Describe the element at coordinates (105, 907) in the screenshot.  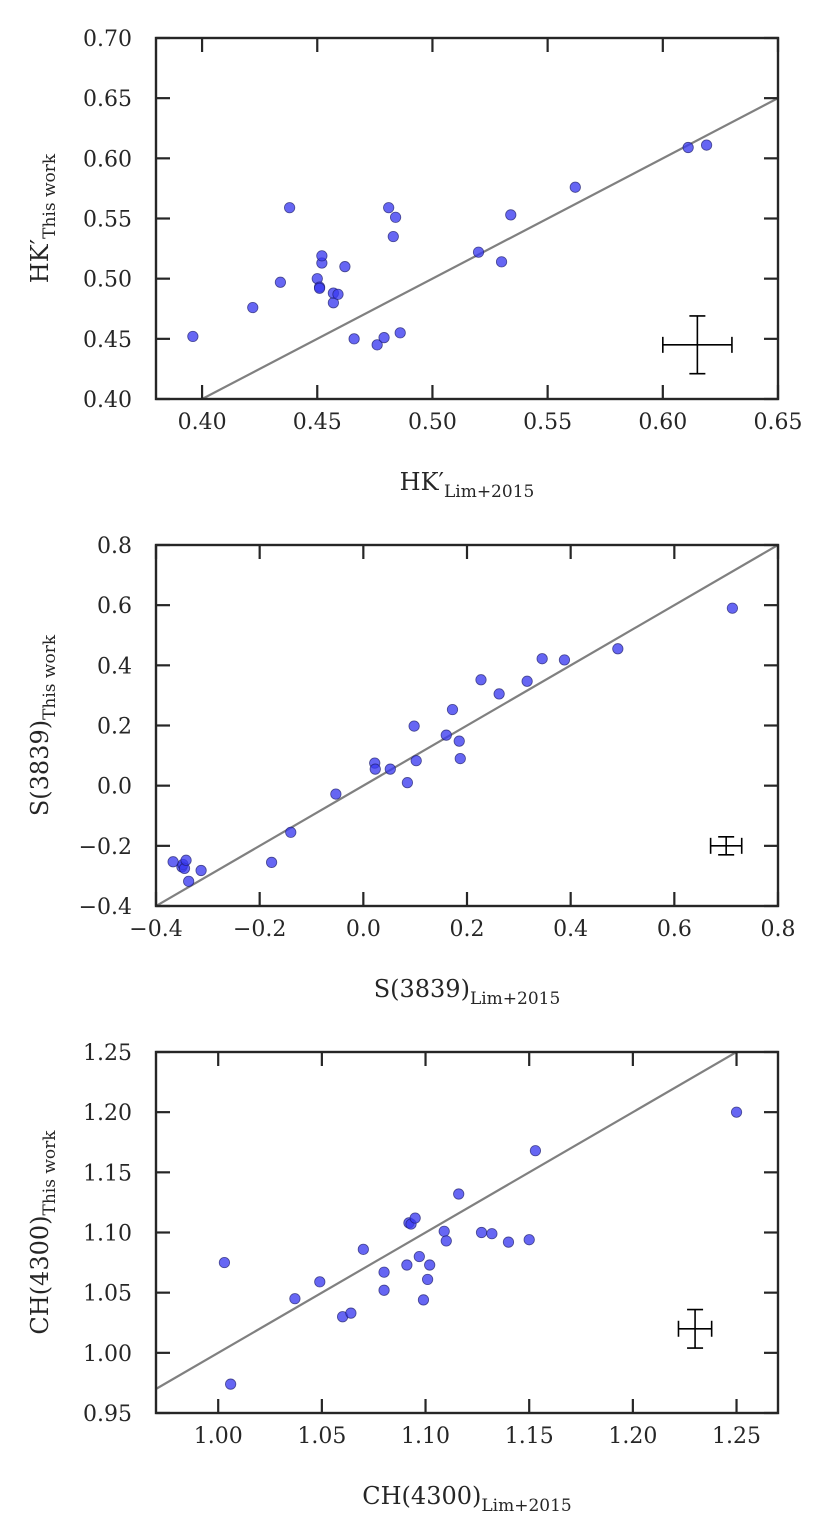
I see `y-tick-label: −0.4` at that location.